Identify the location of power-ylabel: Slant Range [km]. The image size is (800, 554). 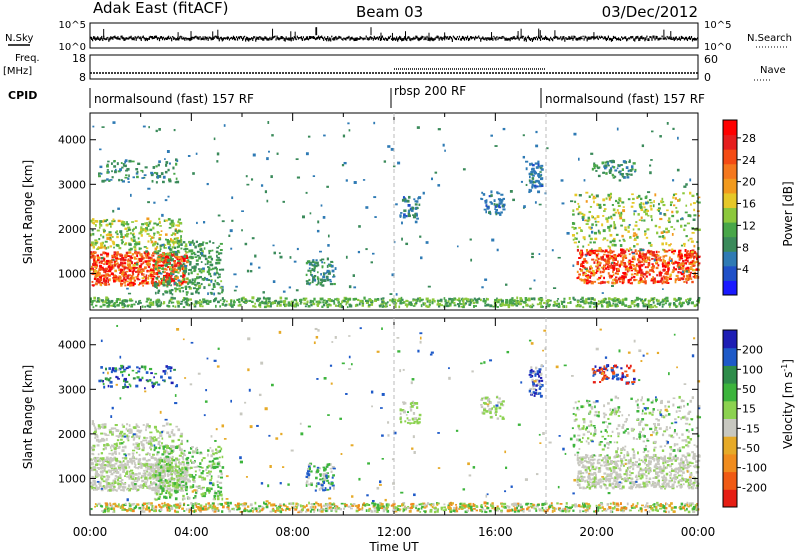
(28, 212).